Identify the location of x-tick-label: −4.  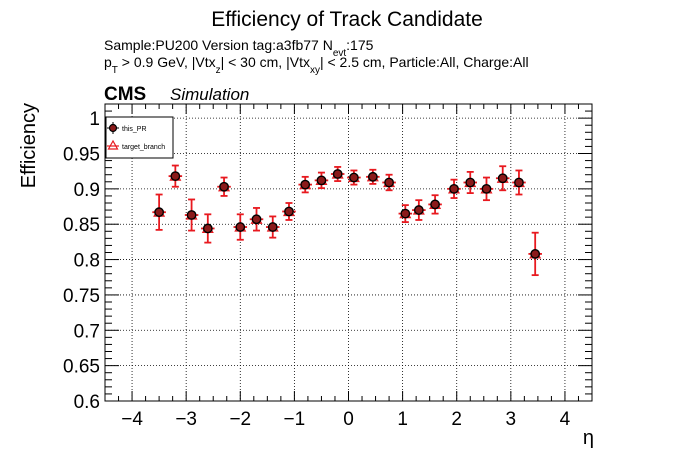
(132, 419).